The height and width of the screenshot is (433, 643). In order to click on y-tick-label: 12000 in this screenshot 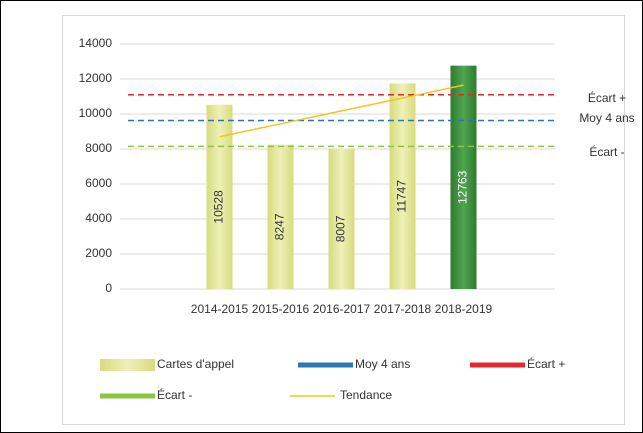, I will do `click(96, 78)`.